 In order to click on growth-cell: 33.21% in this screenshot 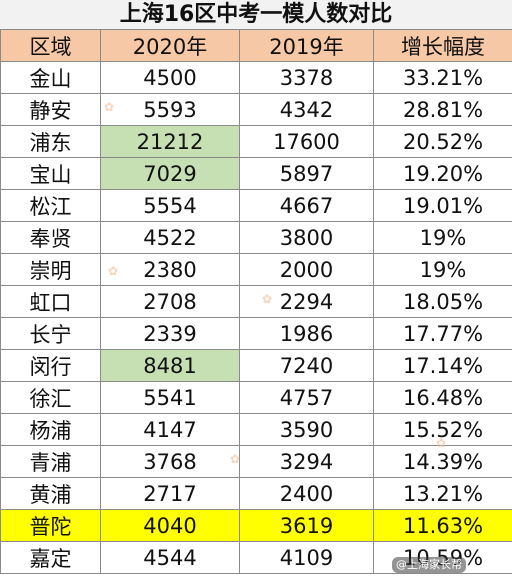, I will do `click(442, 77)`.